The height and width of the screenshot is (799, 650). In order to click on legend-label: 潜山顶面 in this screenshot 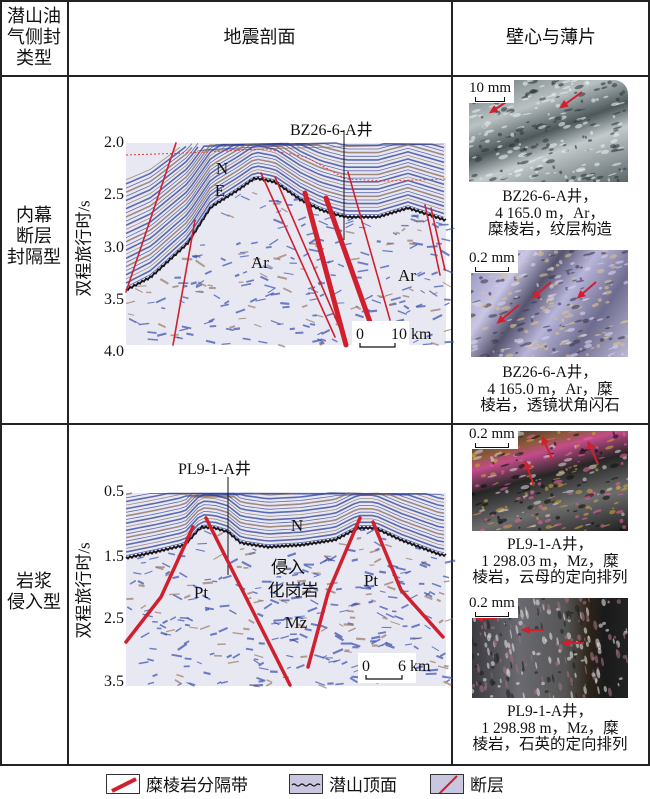, I will do `click(363, 785)`.